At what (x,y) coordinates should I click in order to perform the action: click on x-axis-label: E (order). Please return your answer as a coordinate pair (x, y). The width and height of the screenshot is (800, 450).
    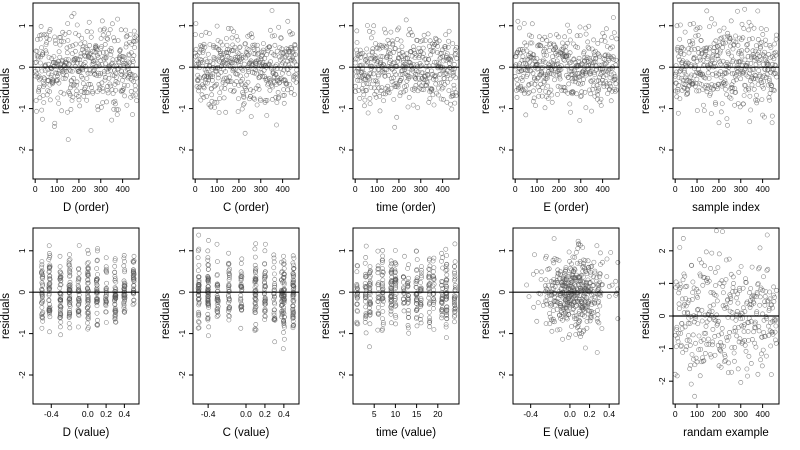
    Looking at the image, I should click on (566, 208).